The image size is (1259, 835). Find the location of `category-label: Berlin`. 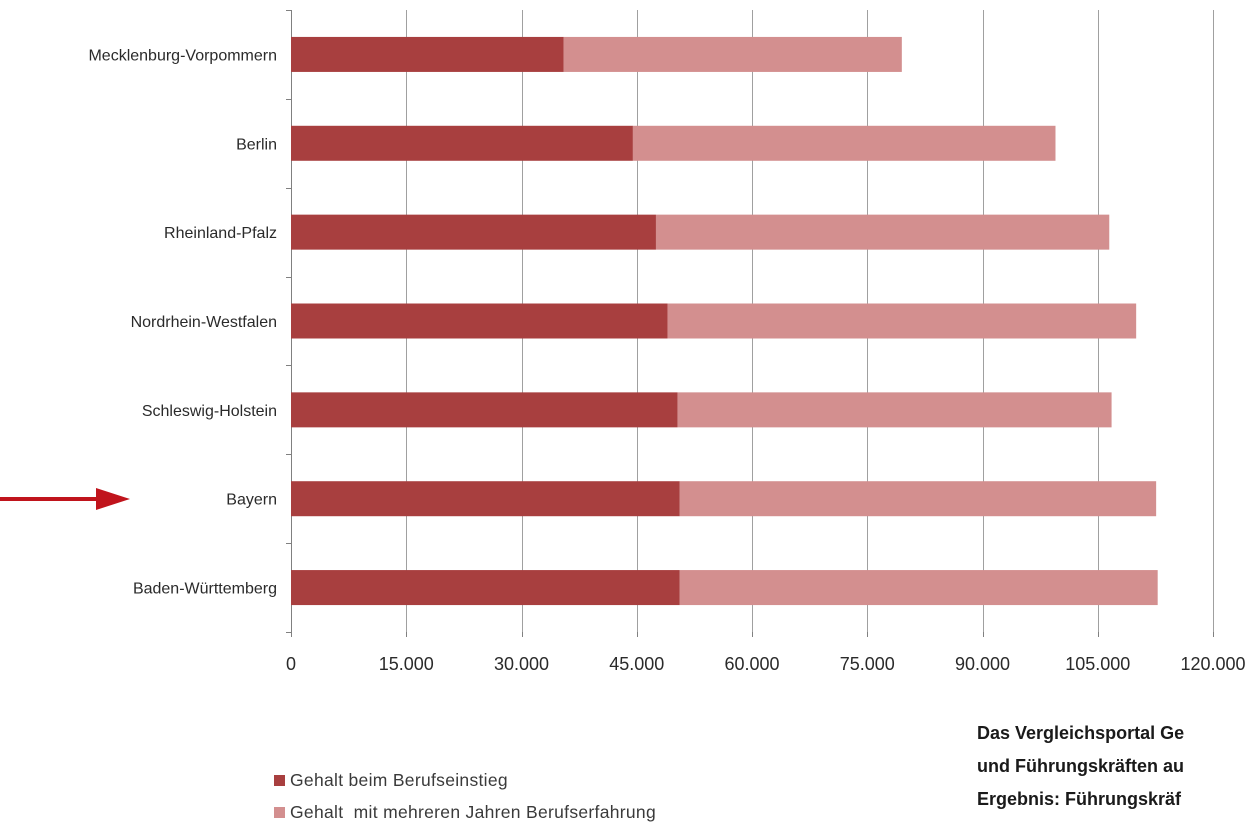

category-label: Berlin is located at coordinates (256, 144).